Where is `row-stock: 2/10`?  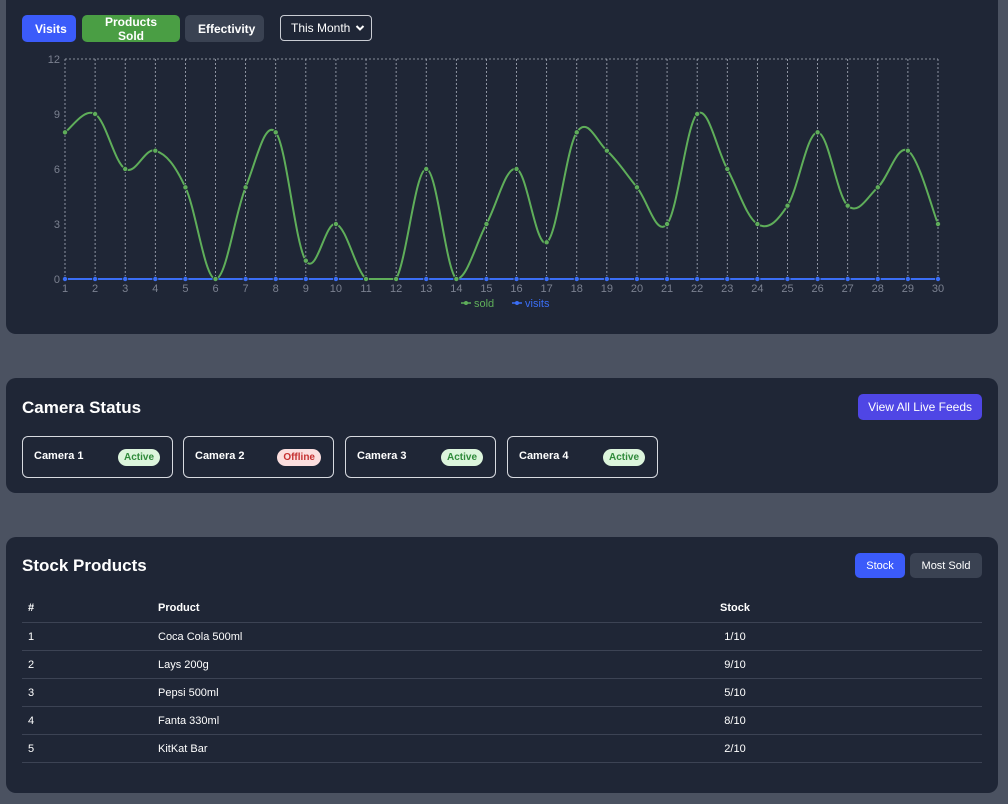 row-stock: 2/10 is located at coordinates (735, 748).